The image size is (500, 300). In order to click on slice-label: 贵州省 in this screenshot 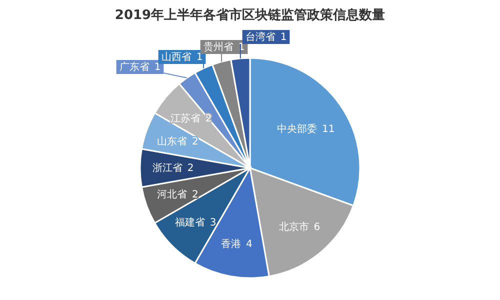, I will do `click(218, 47)`.